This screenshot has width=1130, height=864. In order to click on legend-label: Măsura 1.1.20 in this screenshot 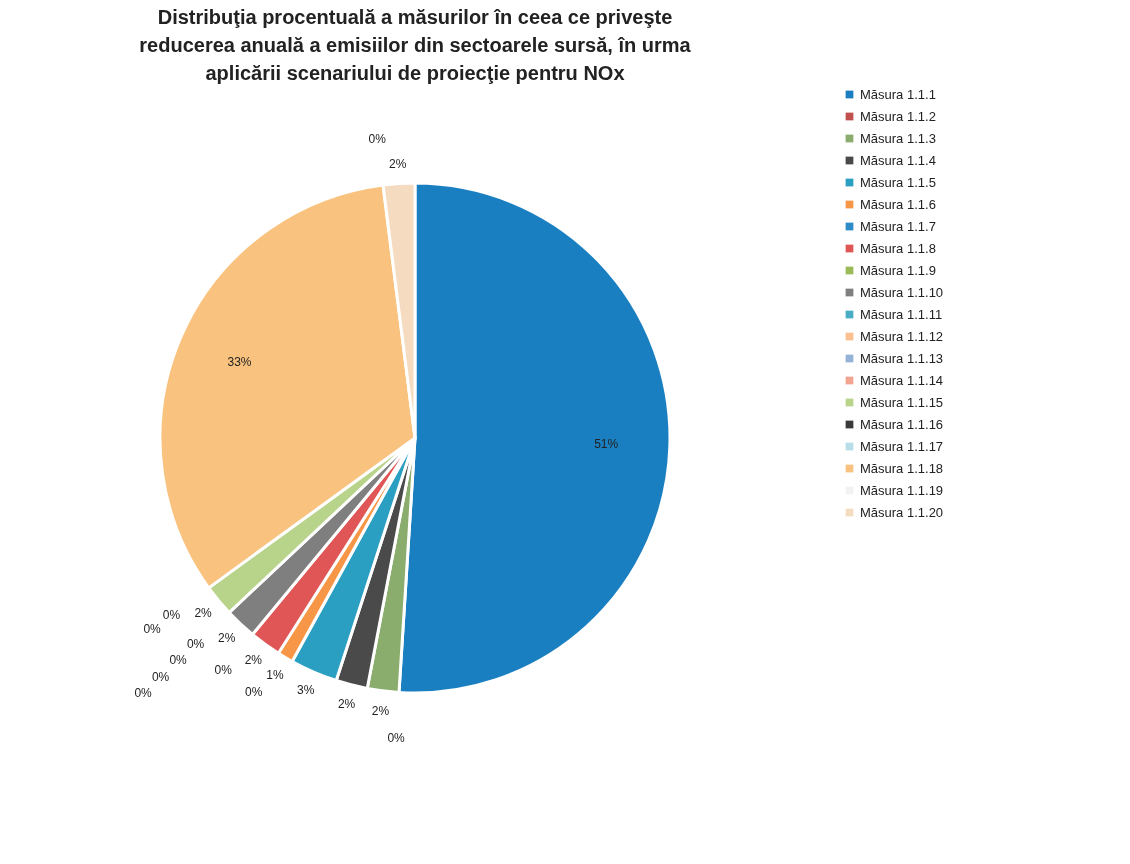, I will do `click(902, 512)`.